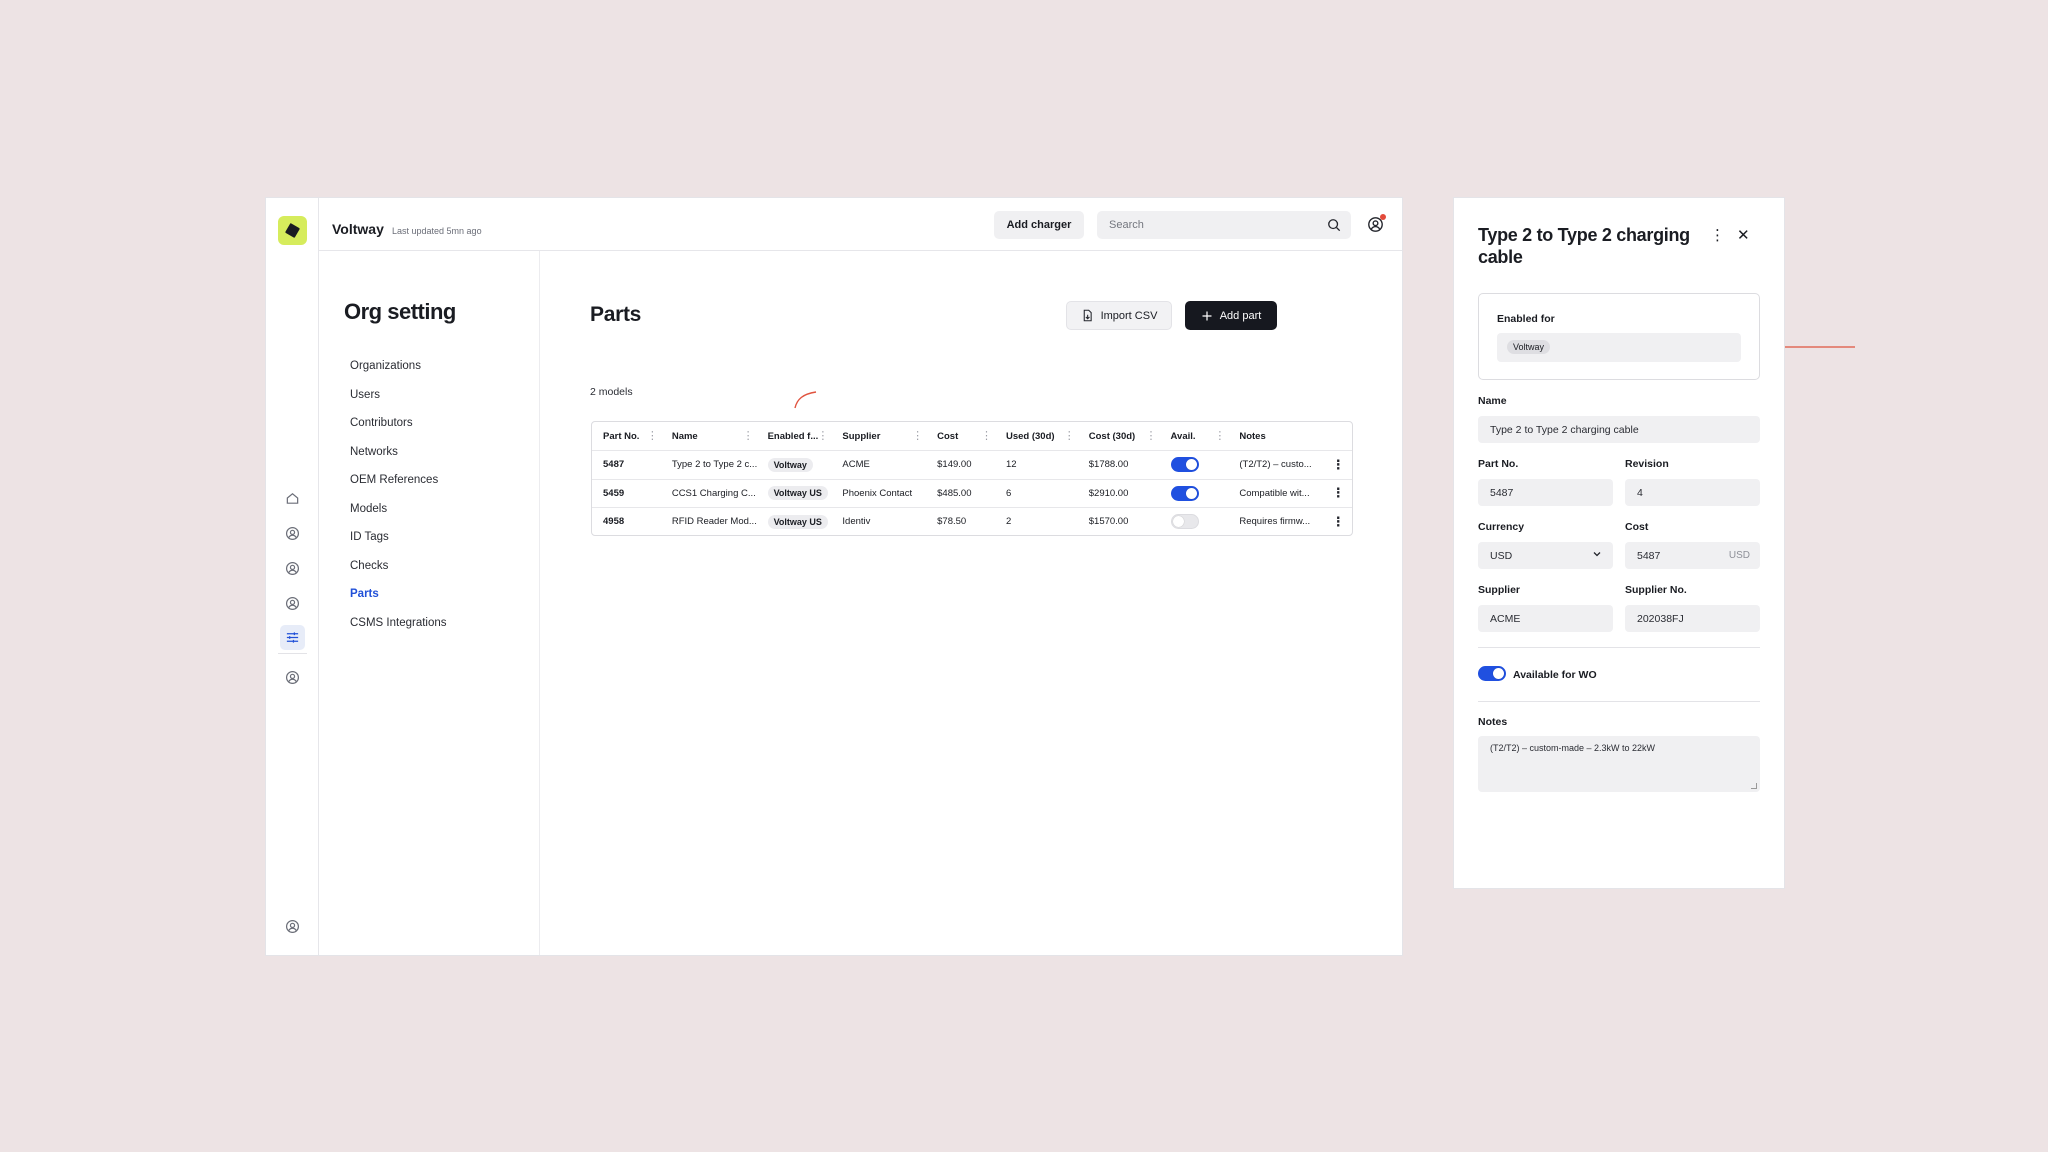 The width and height of the screenshot is (2048, 1152). I want to click on chevron-down-icon, so click(1597, 554).